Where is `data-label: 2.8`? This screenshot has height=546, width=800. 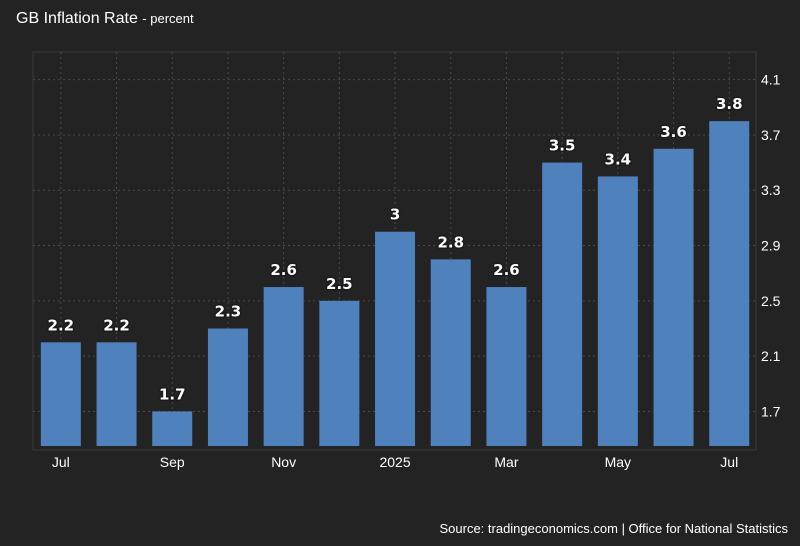
data-label: 2.8 is located at coordinates (450, 242).